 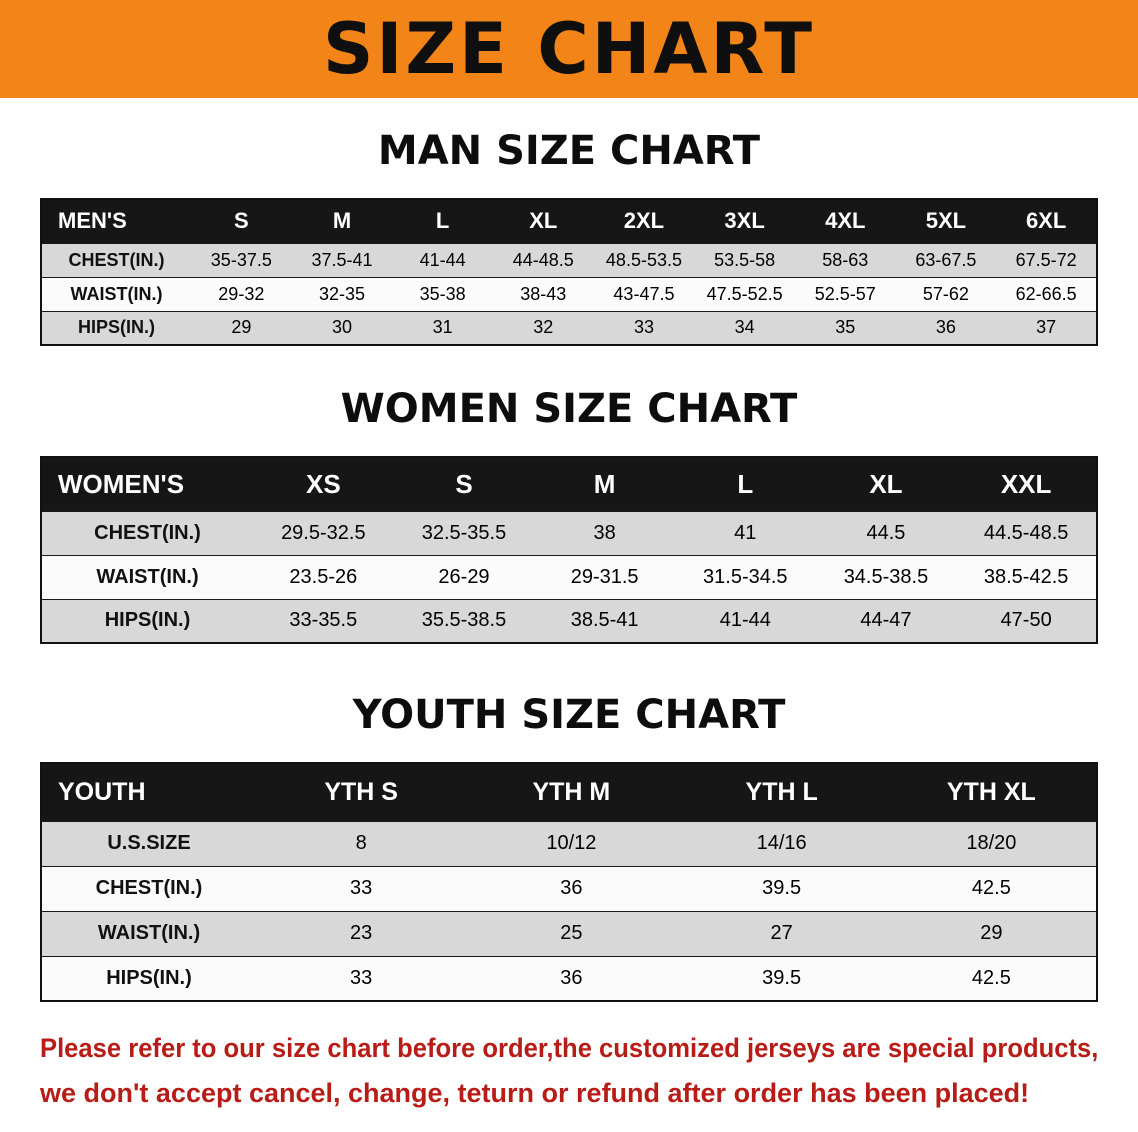 I want to click on column-header: YTH M, so click(x=571, y=792).